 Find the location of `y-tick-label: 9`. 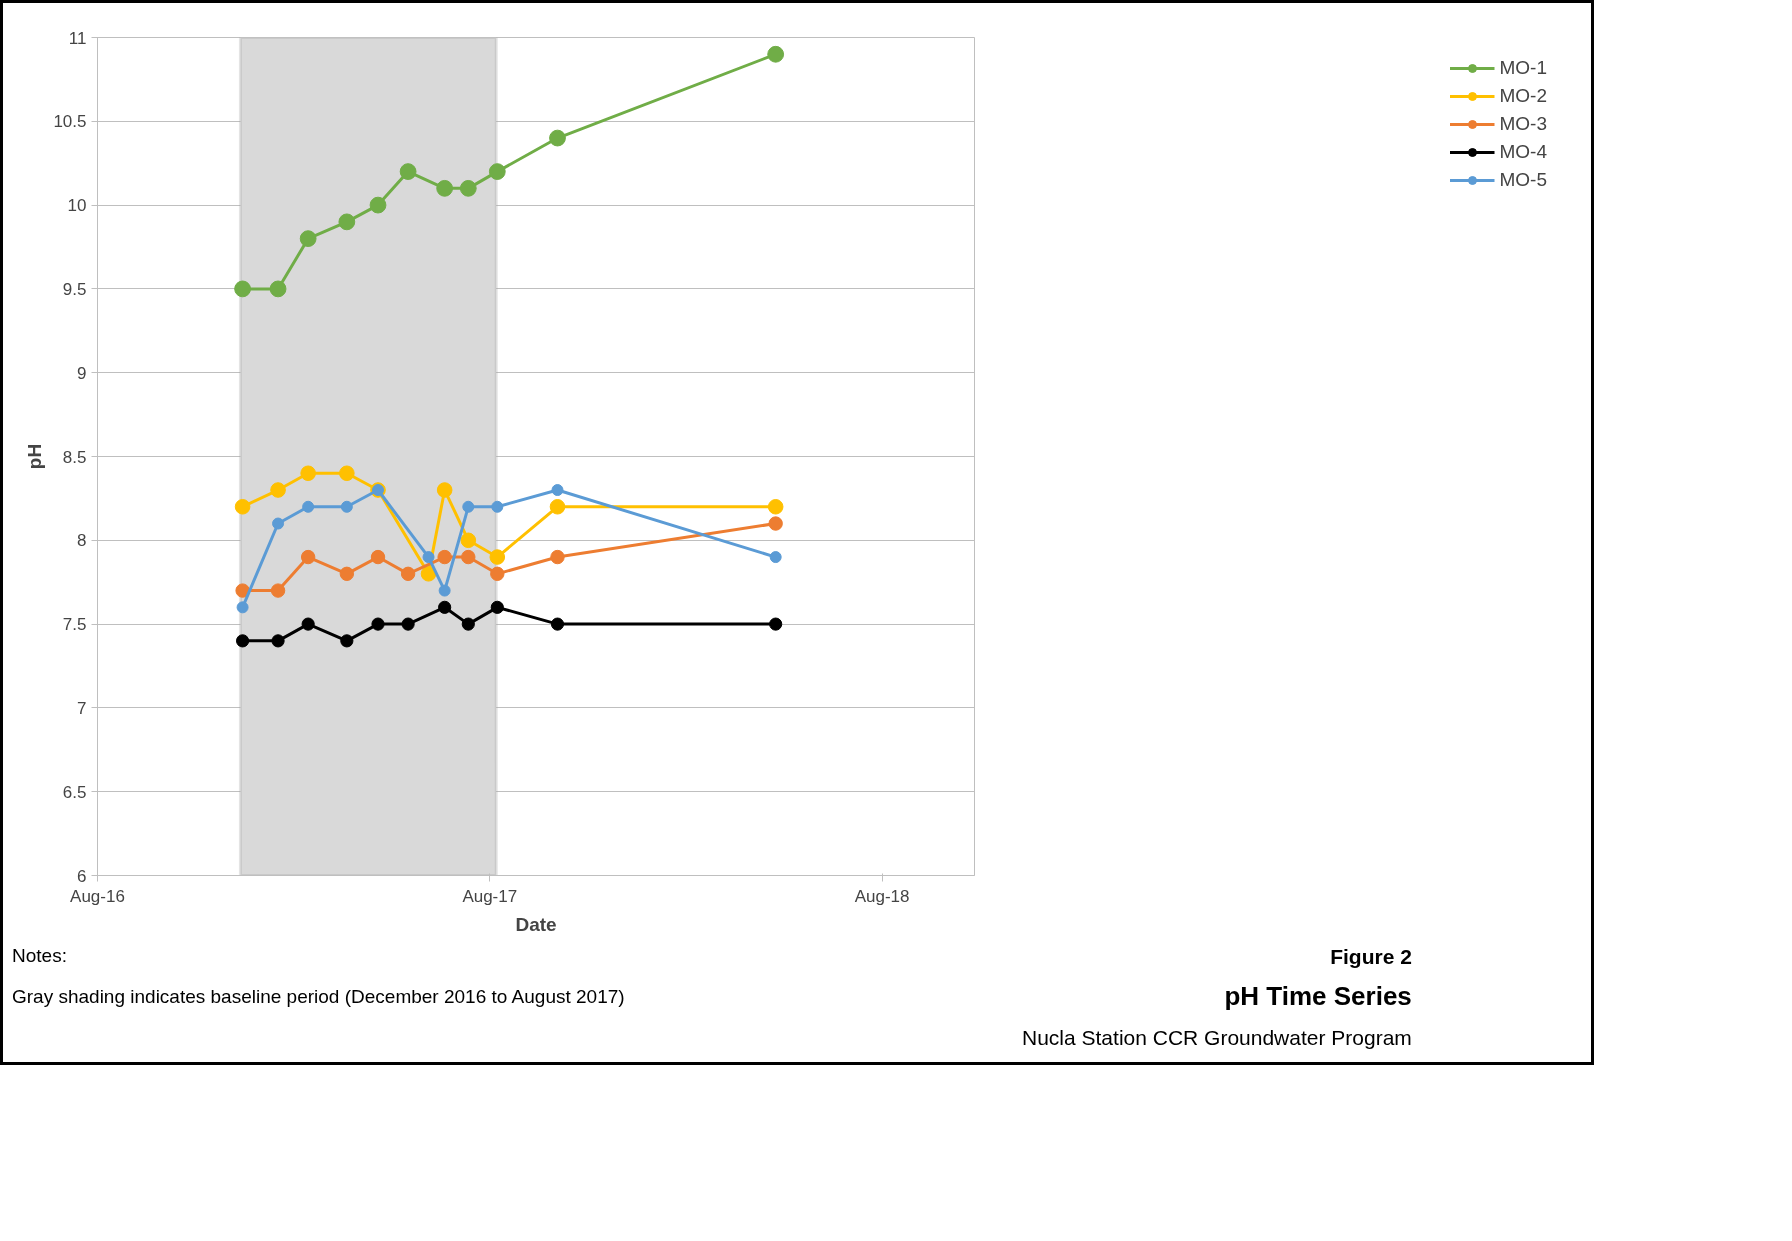

y-tick-label: 9 is located at coordinates (82, 373).